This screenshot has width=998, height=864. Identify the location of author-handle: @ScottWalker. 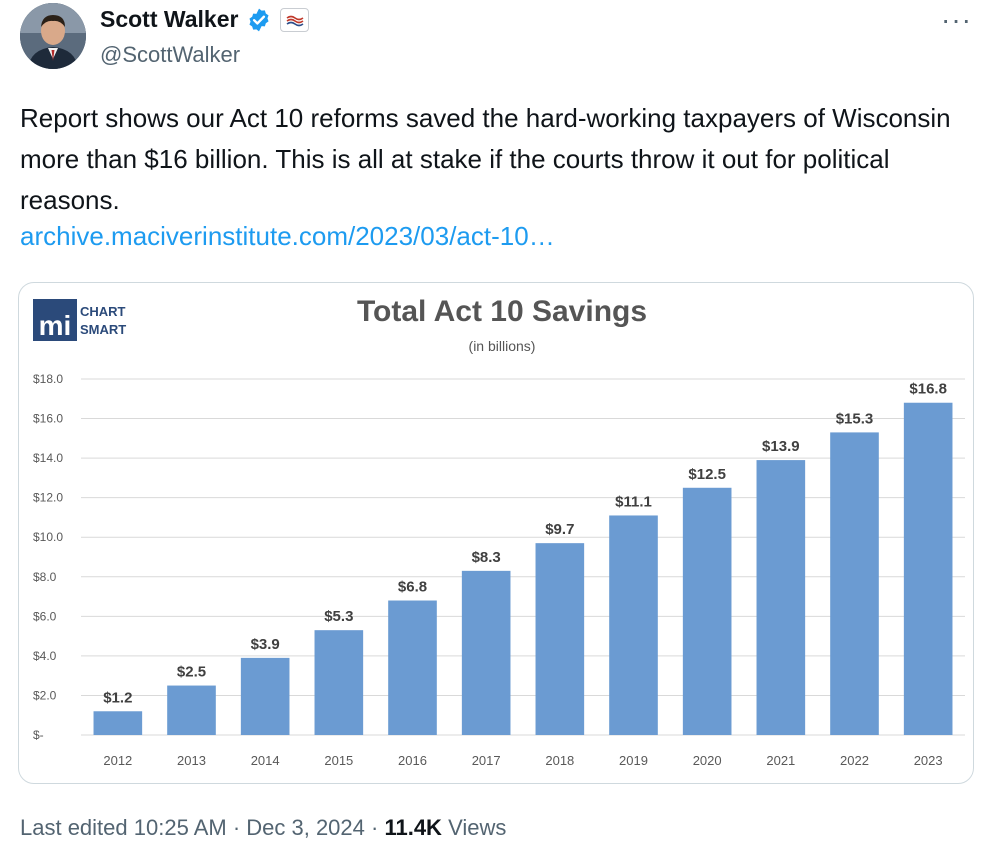
(170, 54).